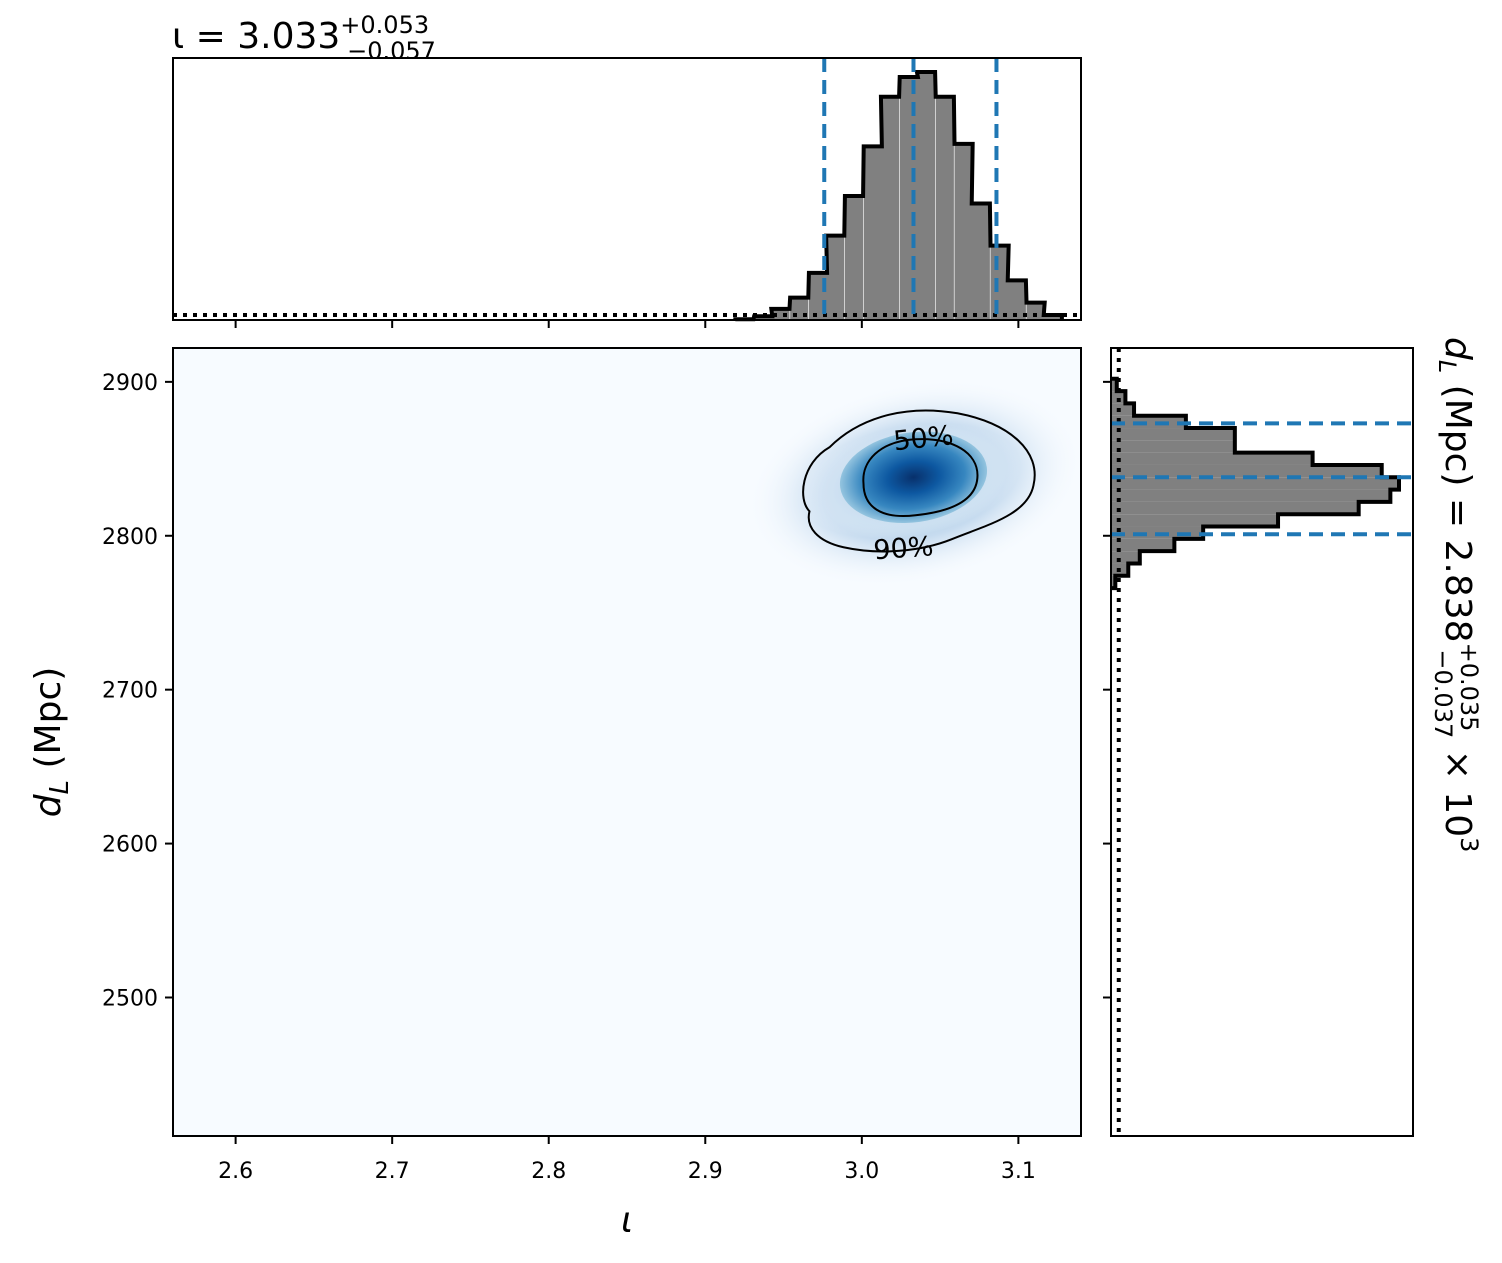 The width and height of the screenshot is (1502, 1263). What do you see at coordinates (1457, 507) in the screenshot?
I see `right-title-mid: (Mpc) = 2.838` at bounding box center [1457, 507].